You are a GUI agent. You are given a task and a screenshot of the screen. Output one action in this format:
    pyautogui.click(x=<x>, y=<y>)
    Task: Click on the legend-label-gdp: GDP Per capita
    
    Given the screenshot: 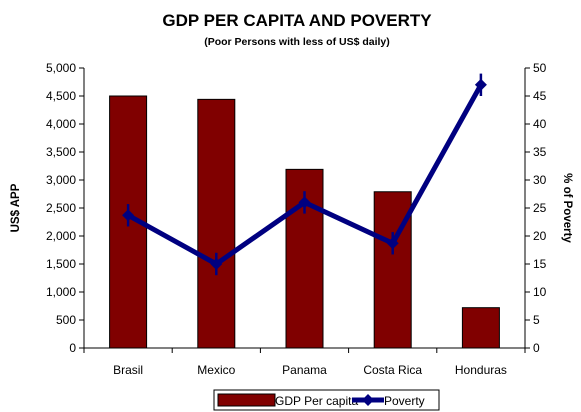 What is the action you would take?
    pyautogui.click(x=316, y=401)
    